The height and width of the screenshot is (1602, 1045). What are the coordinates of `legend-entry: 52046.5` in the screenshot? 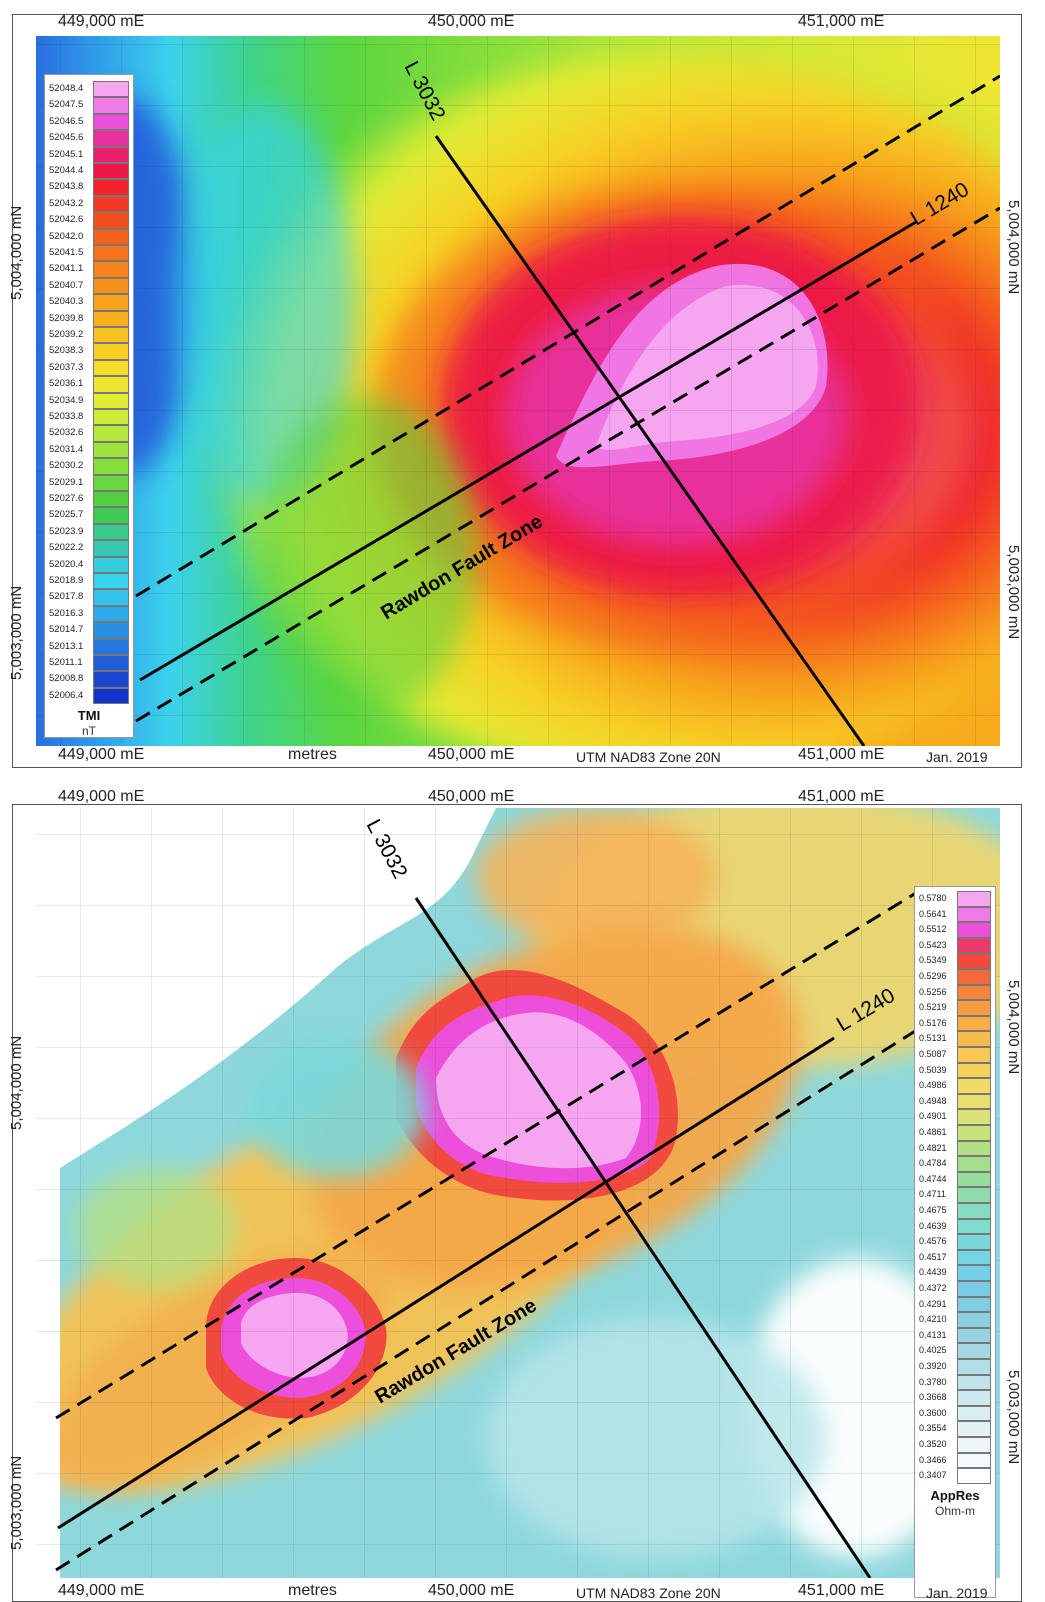 It's located at (89, 122).